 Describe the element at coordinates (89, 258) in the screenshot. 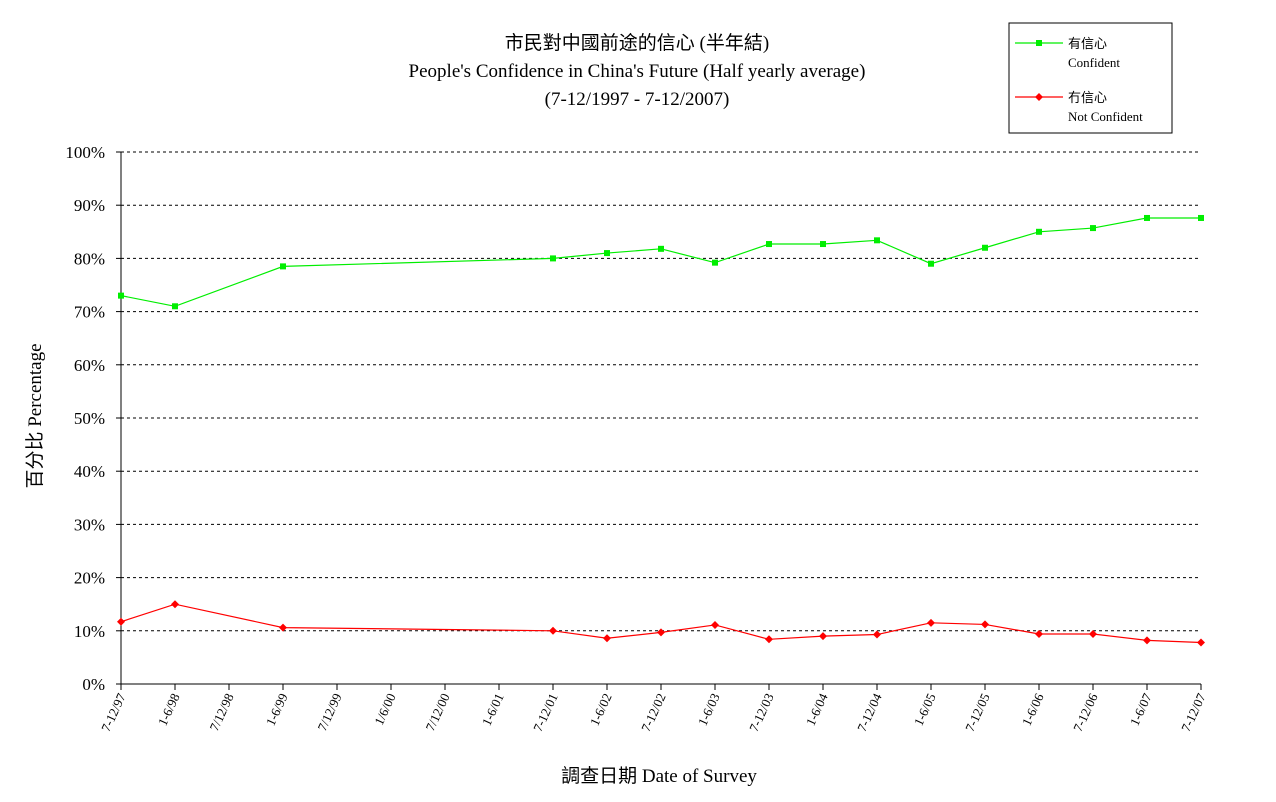

I see `y-tick-label: 80%` at that location.